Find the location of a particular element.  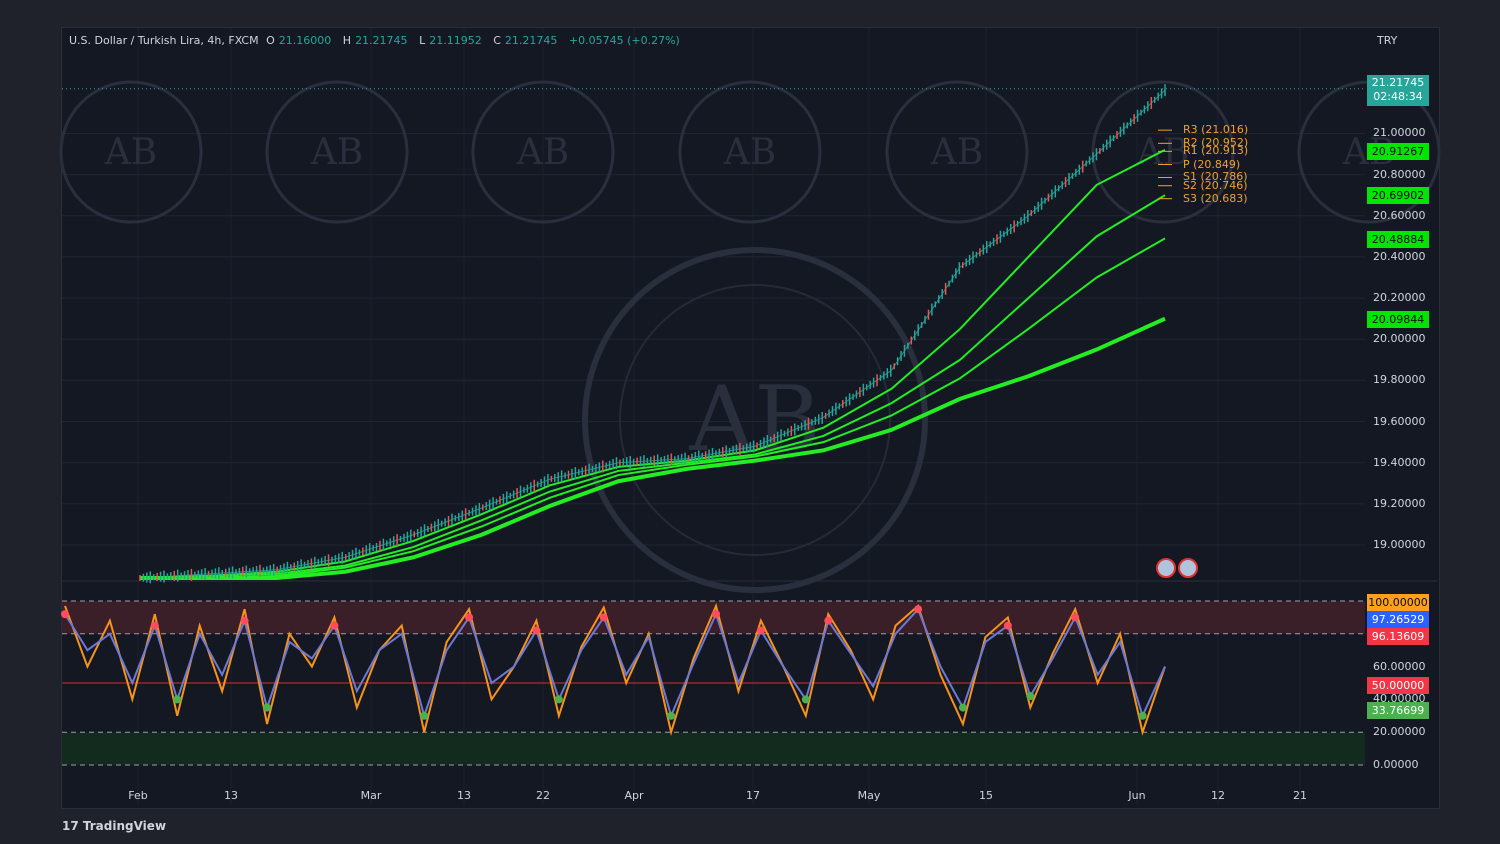

ema-price-tag: 20.91267 is located at coordinates (1398, 152).